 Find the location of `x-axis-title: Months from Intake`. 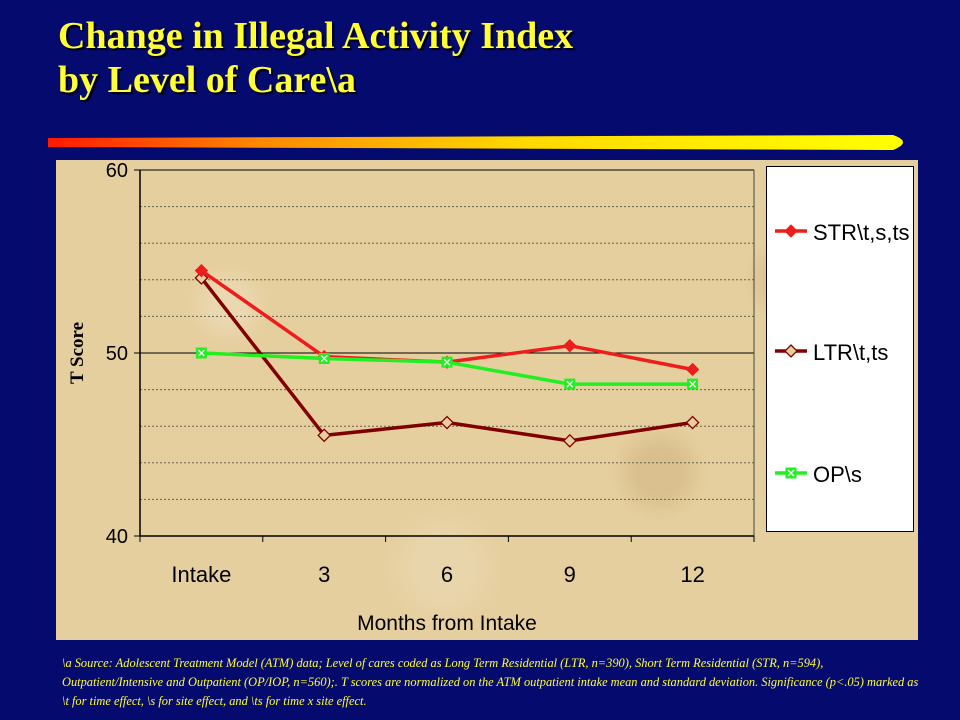

x-axis-title: Months from Intake is located at coordinates (447, 623).